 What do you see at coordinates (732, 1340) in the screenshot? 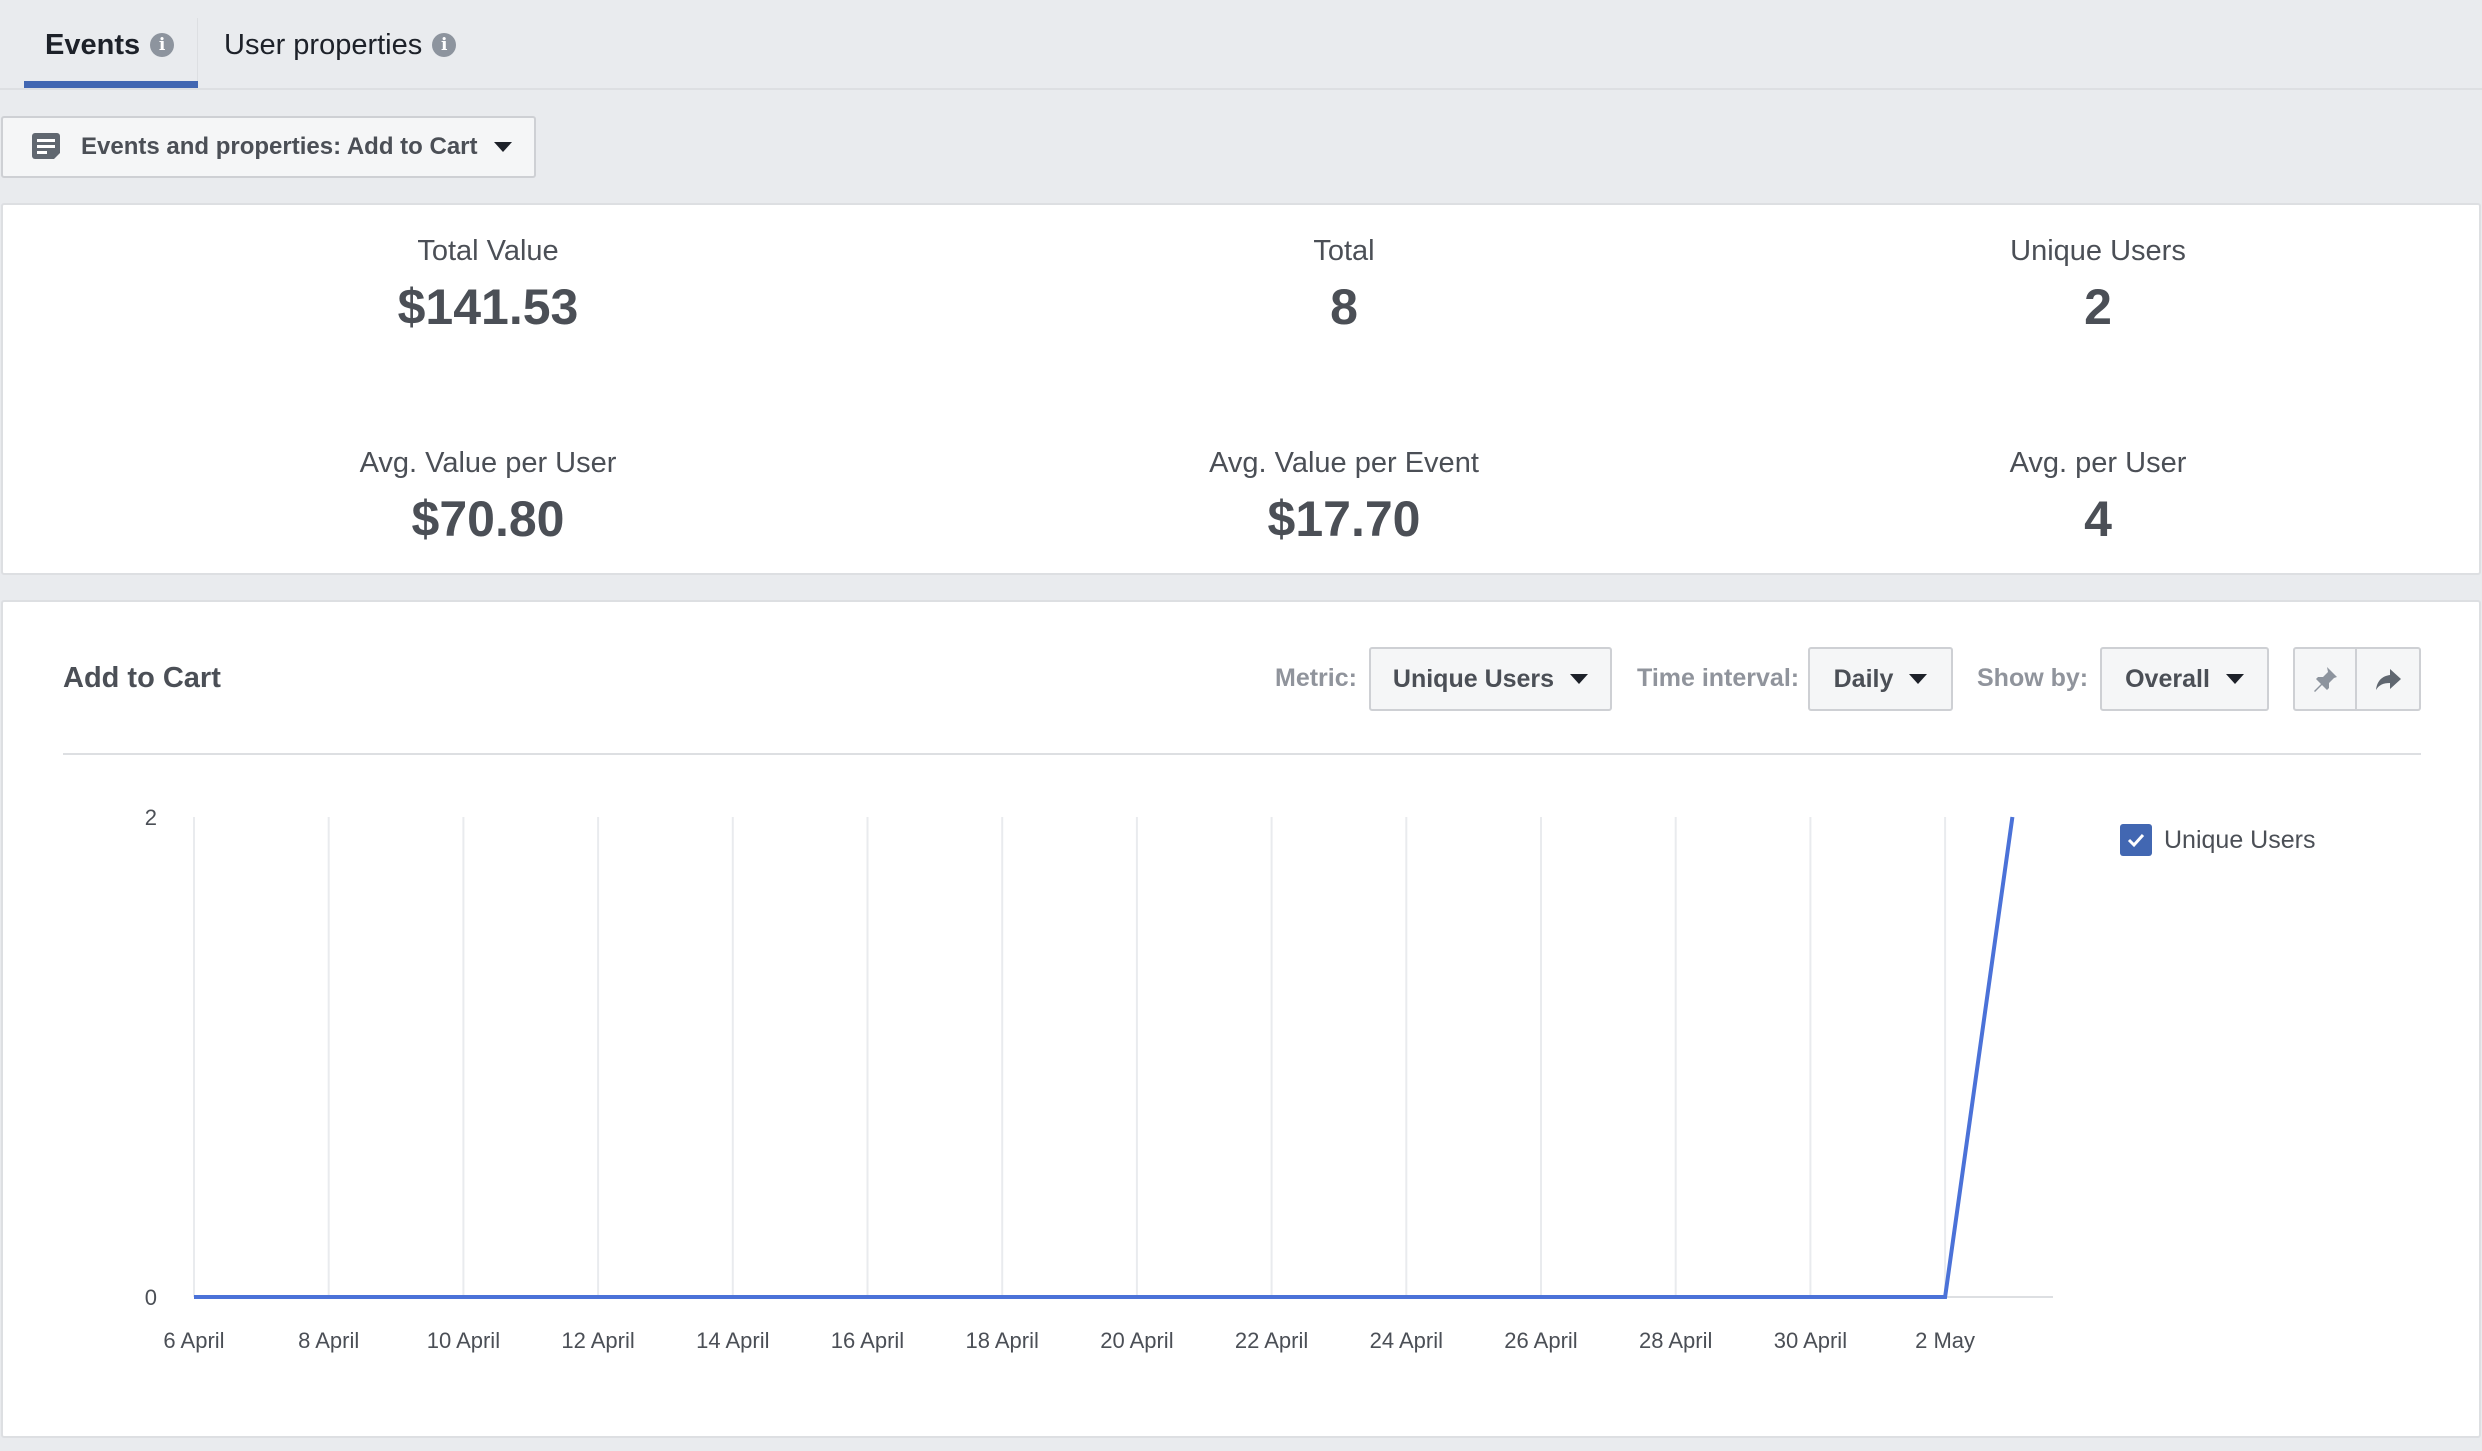
I see `x-tick-label: 14 April` at bounding box center [732, 1340].